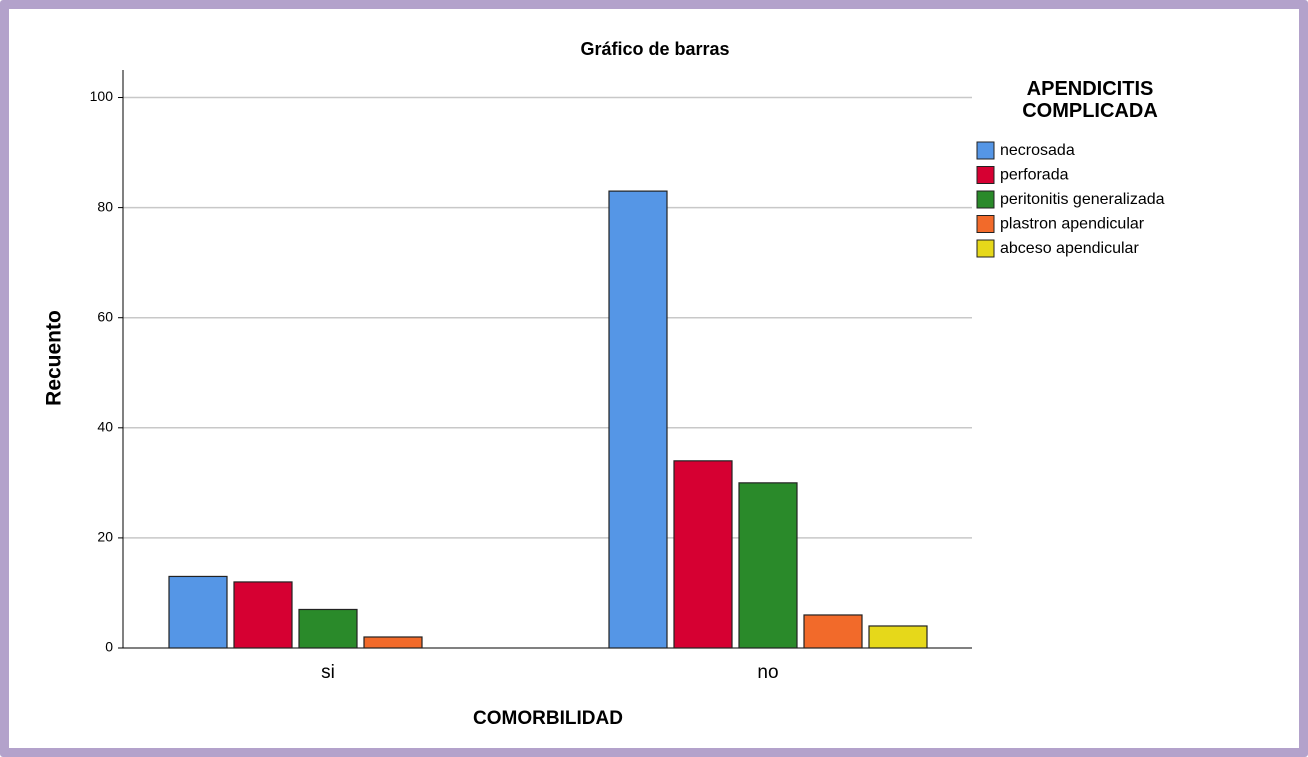  Describe the element at coordinates (548, 718) in the screenshot. I see `x-axis-label: COMORBILIDAD` at that location.